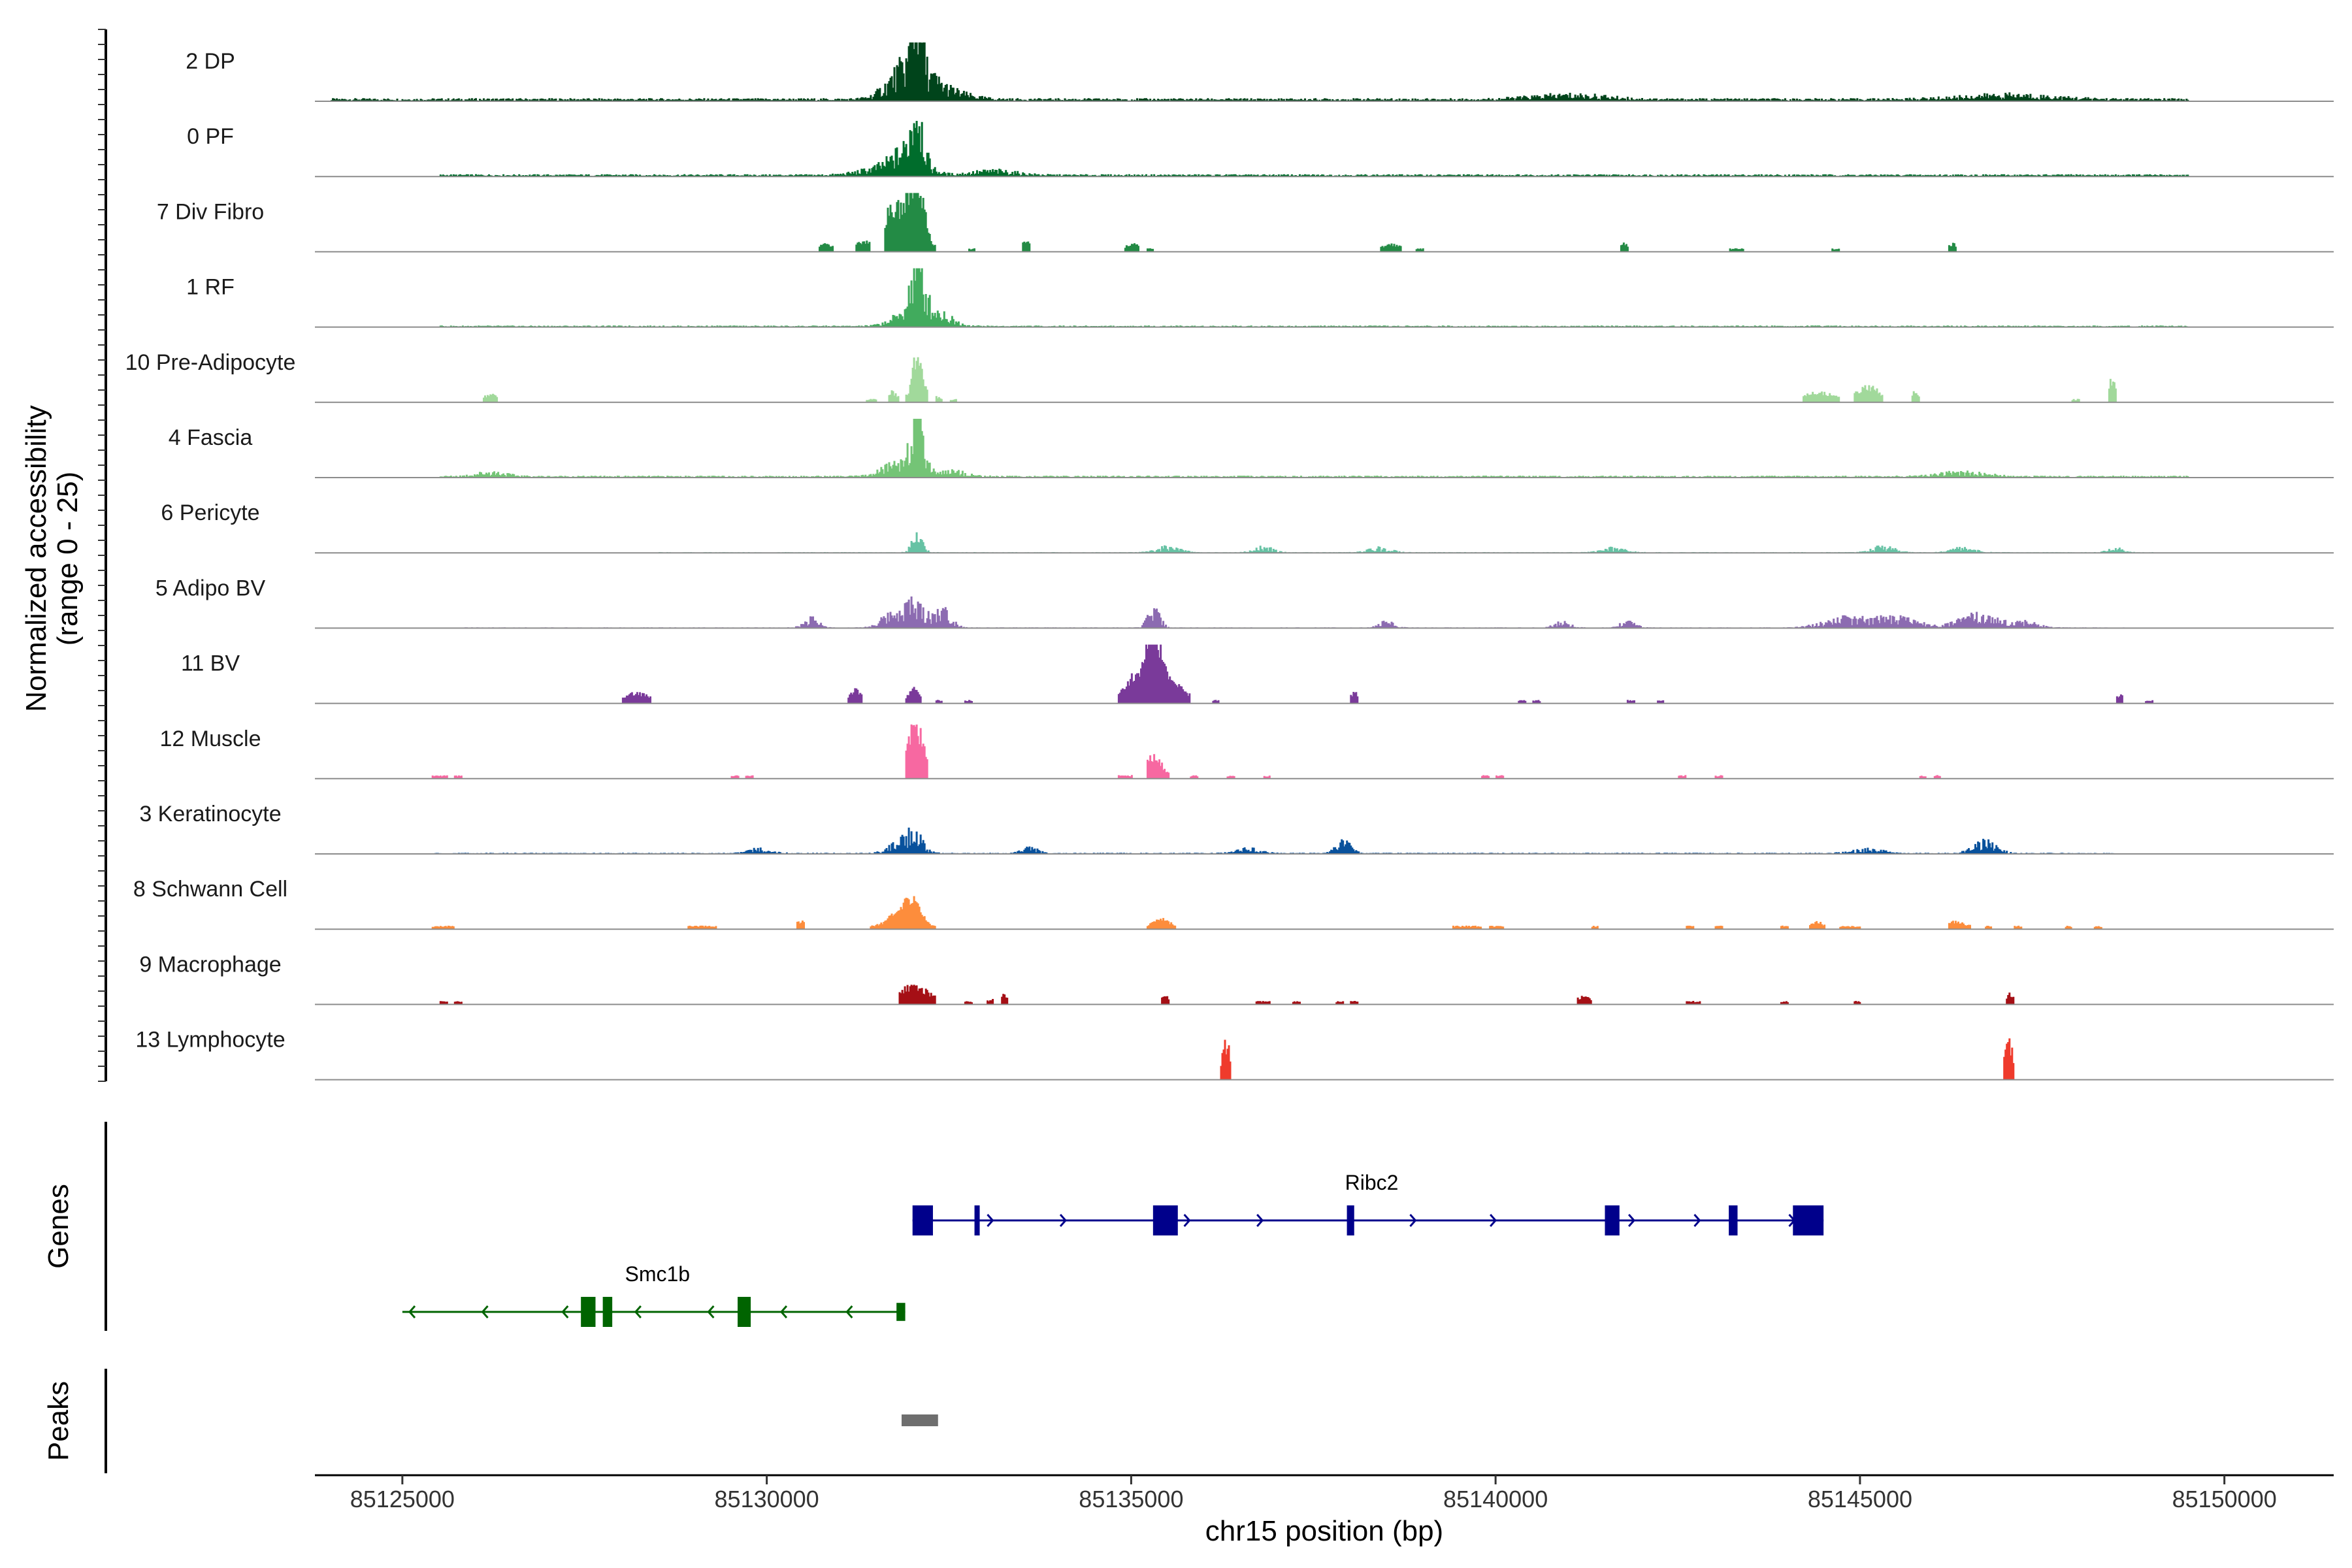 The width and height of the screenshot is (2352, 1568). Describe the element at coordinates (211, 437) in the screenshot. I see `track-label: 4 Fascia` at that location.